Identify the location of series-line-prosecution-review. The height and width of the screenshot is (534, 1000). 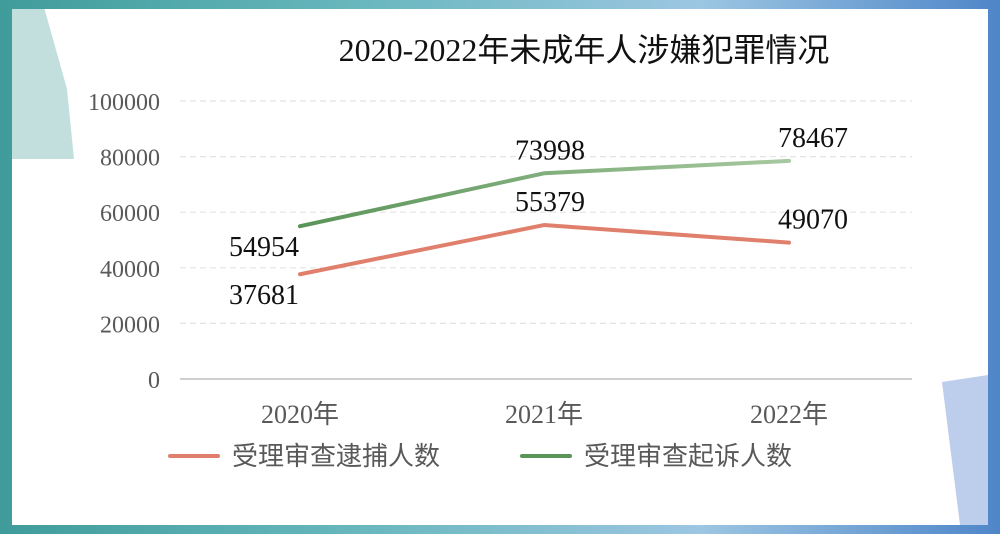
(544, 193).